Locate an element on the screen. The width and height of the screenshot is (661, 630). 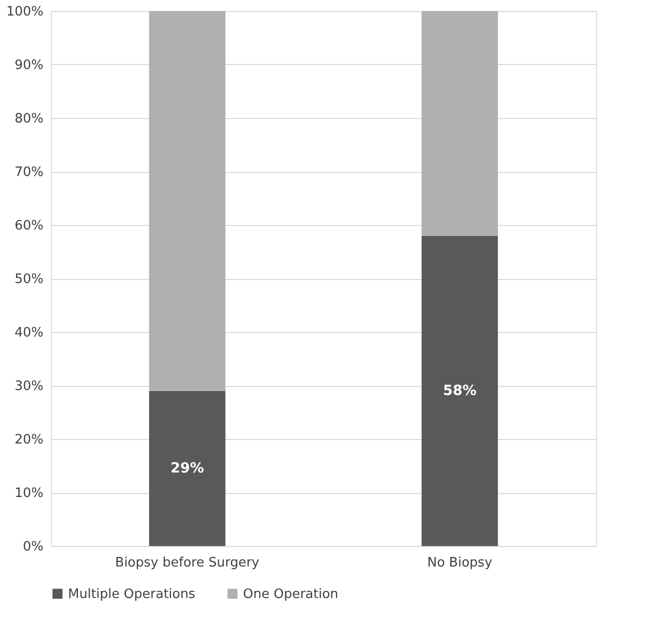
y-tick-label: 40% is located at coordinates (29, 333).